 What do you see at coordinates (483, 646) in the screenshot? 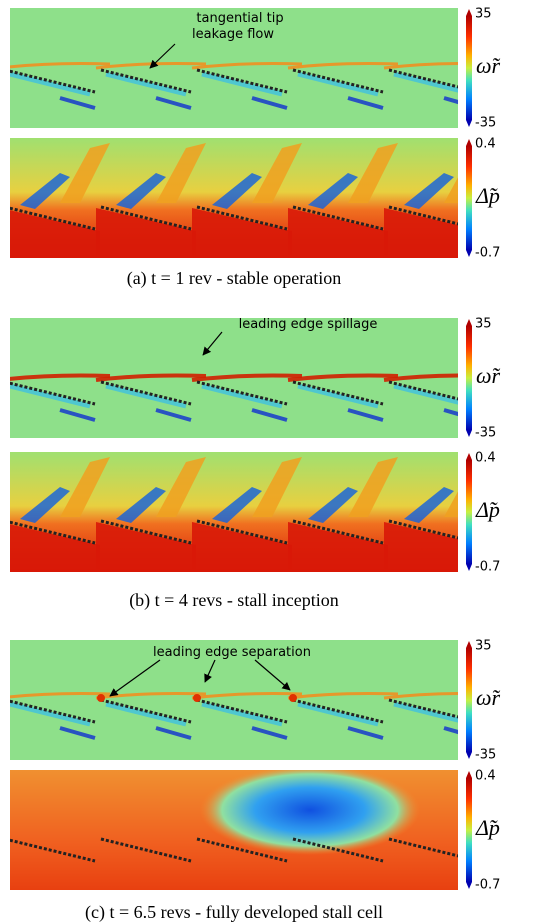
I see `colorbar-max: 35` at bounding box center [483, 646].